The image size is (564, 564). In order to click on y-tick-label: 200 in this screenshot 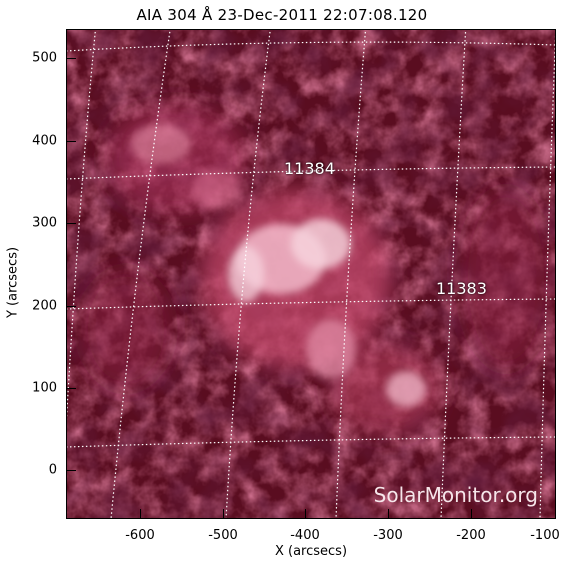, I will do `click(44, 306)`.